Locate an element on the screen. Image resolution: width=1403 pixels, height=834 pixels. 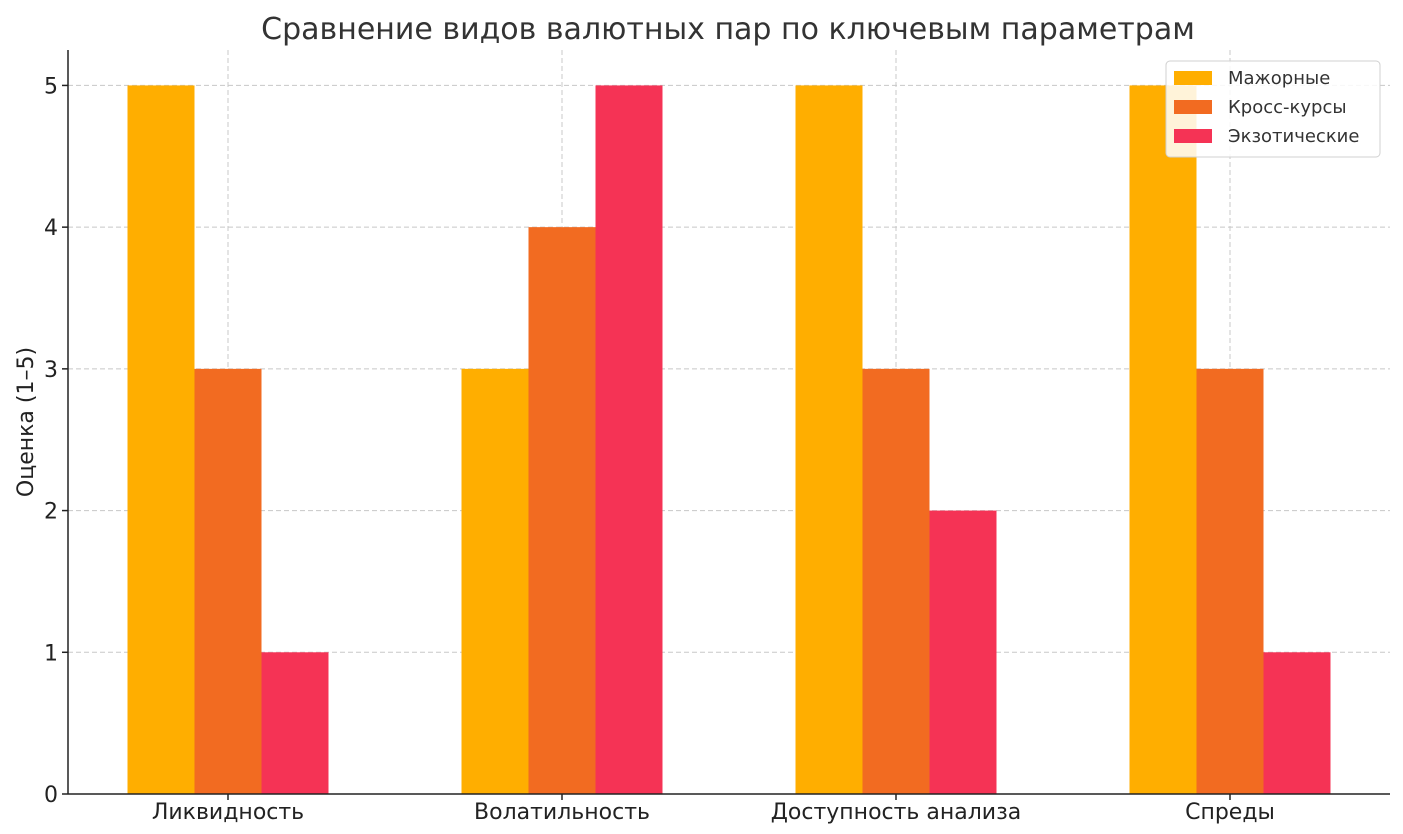
bar-series1-cat1 is located at coordinates (562, 511).